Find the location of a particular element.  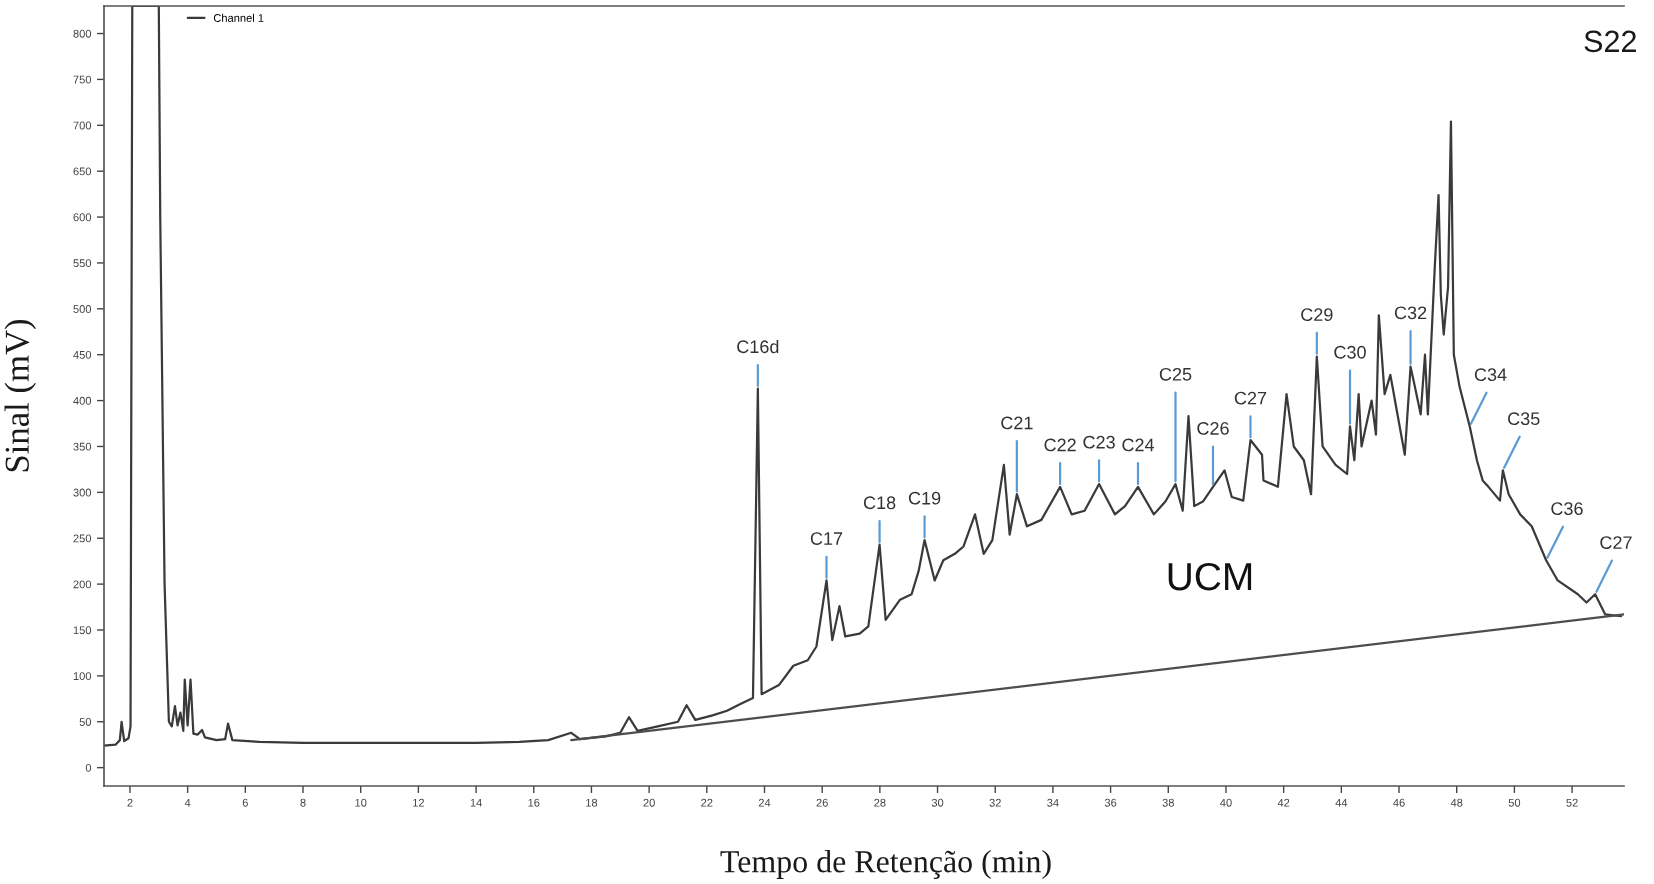

y-axis-title: Sinal (mV) is located at coordinates (20, 395).